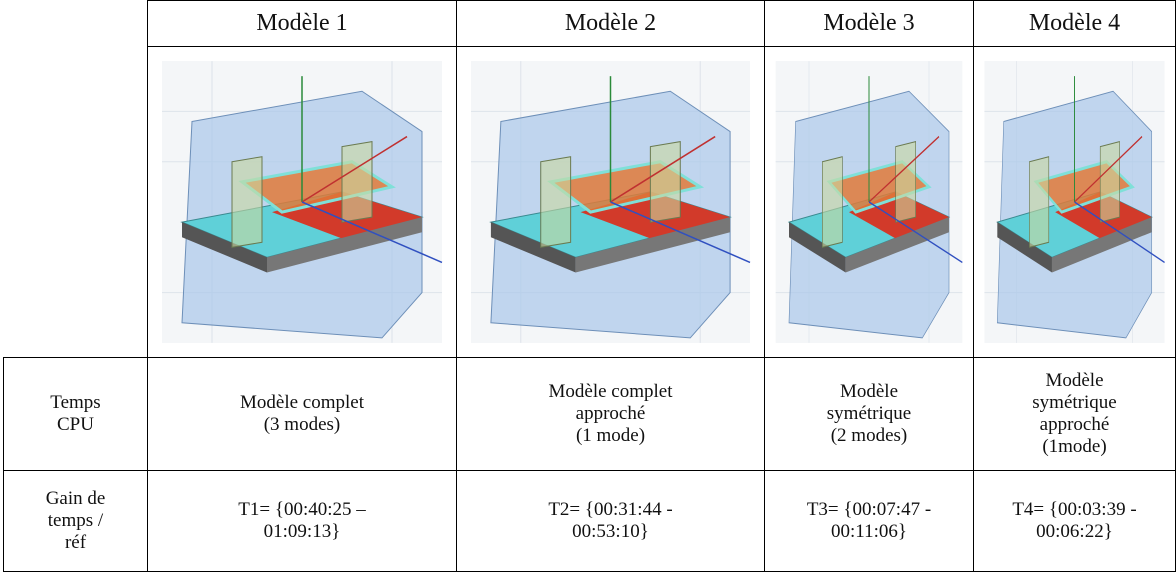 The image size is (1176, 572). I want to click on header-cell: Modèle 3, so click(869, 23).